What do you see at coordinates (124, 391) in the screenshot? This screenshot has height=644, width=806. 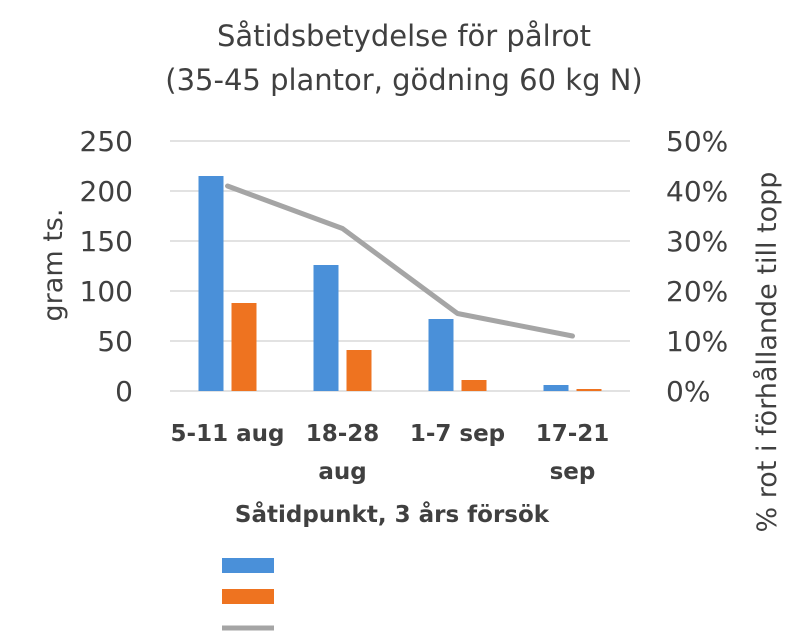 I see `y-tick-label: 0` at bounding box center [124, 391].